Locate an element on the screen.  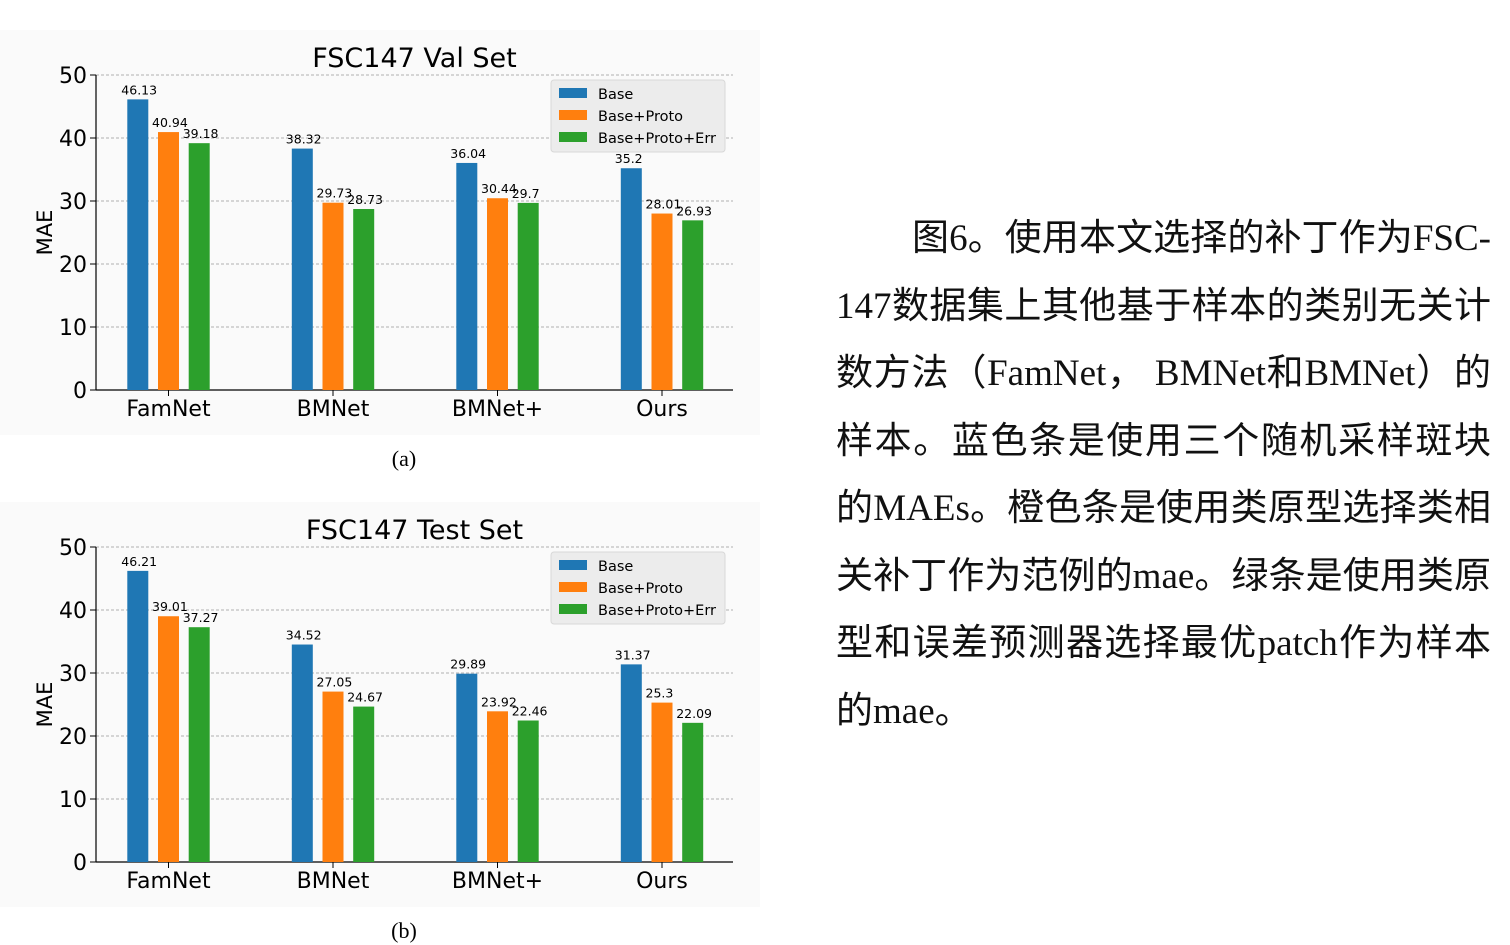
c1-data-label: 37.27 is located at coordinates (201, 617).